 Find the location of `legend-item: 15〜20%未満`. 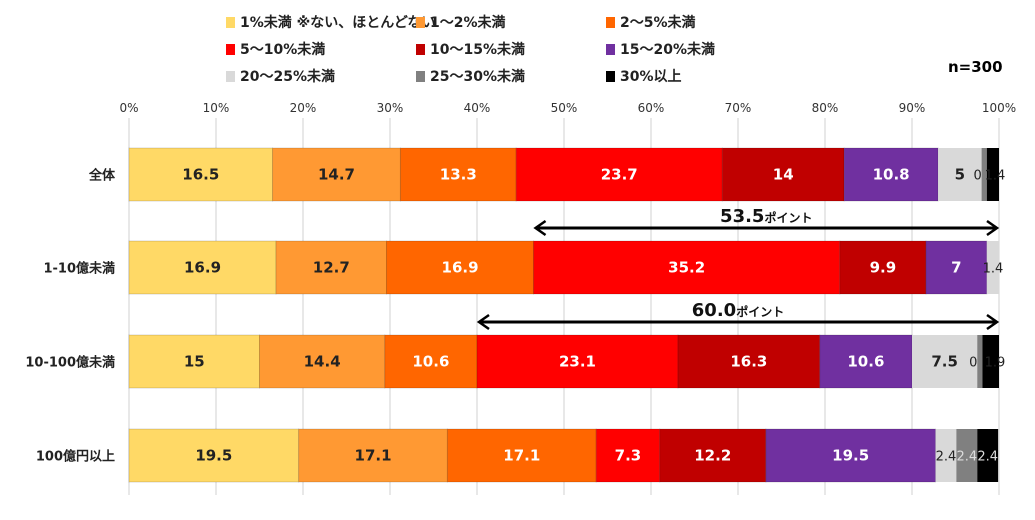

legend-item: 15〜20%未満 is located at coordinates (660, 49).